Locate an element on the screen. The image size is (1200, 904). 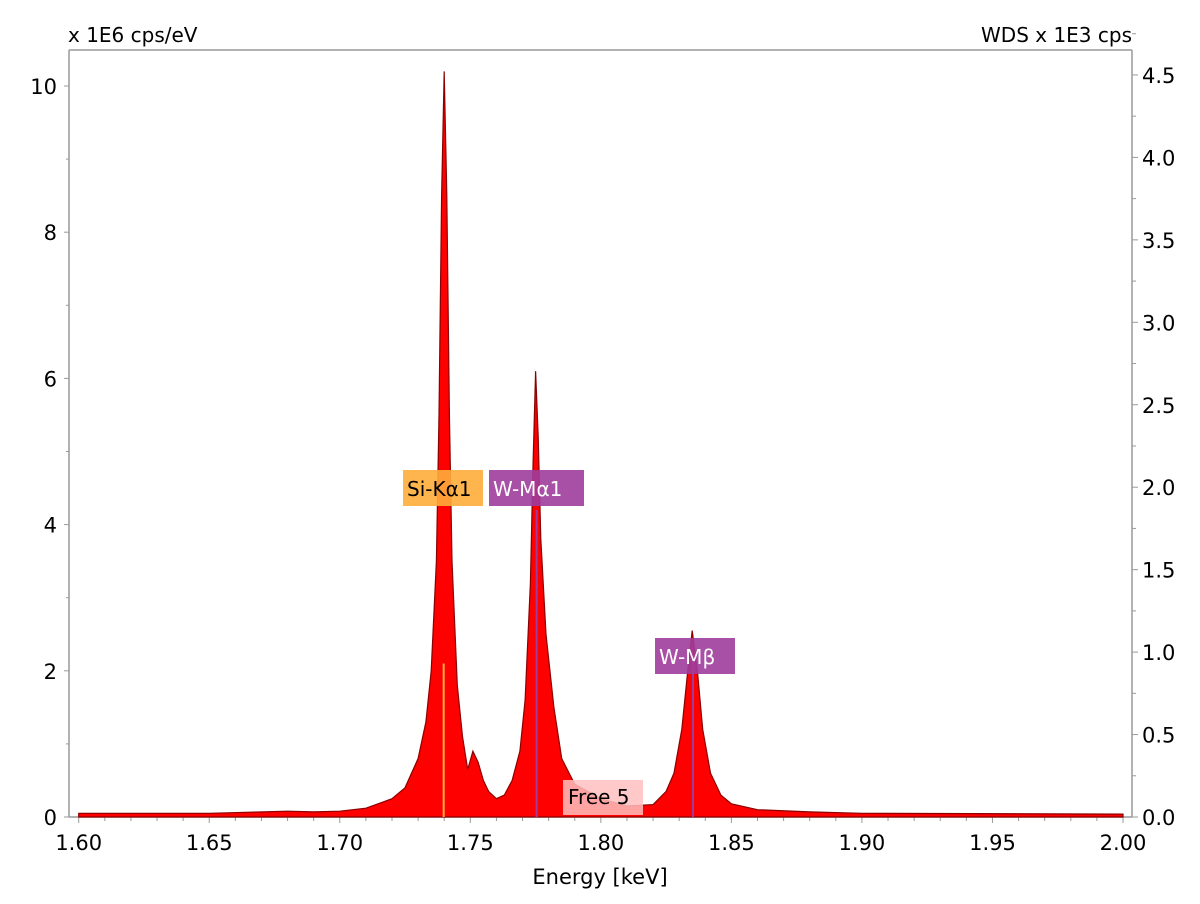
y-right-tick-label: 2.0 is located at coordinates (1158, 488).